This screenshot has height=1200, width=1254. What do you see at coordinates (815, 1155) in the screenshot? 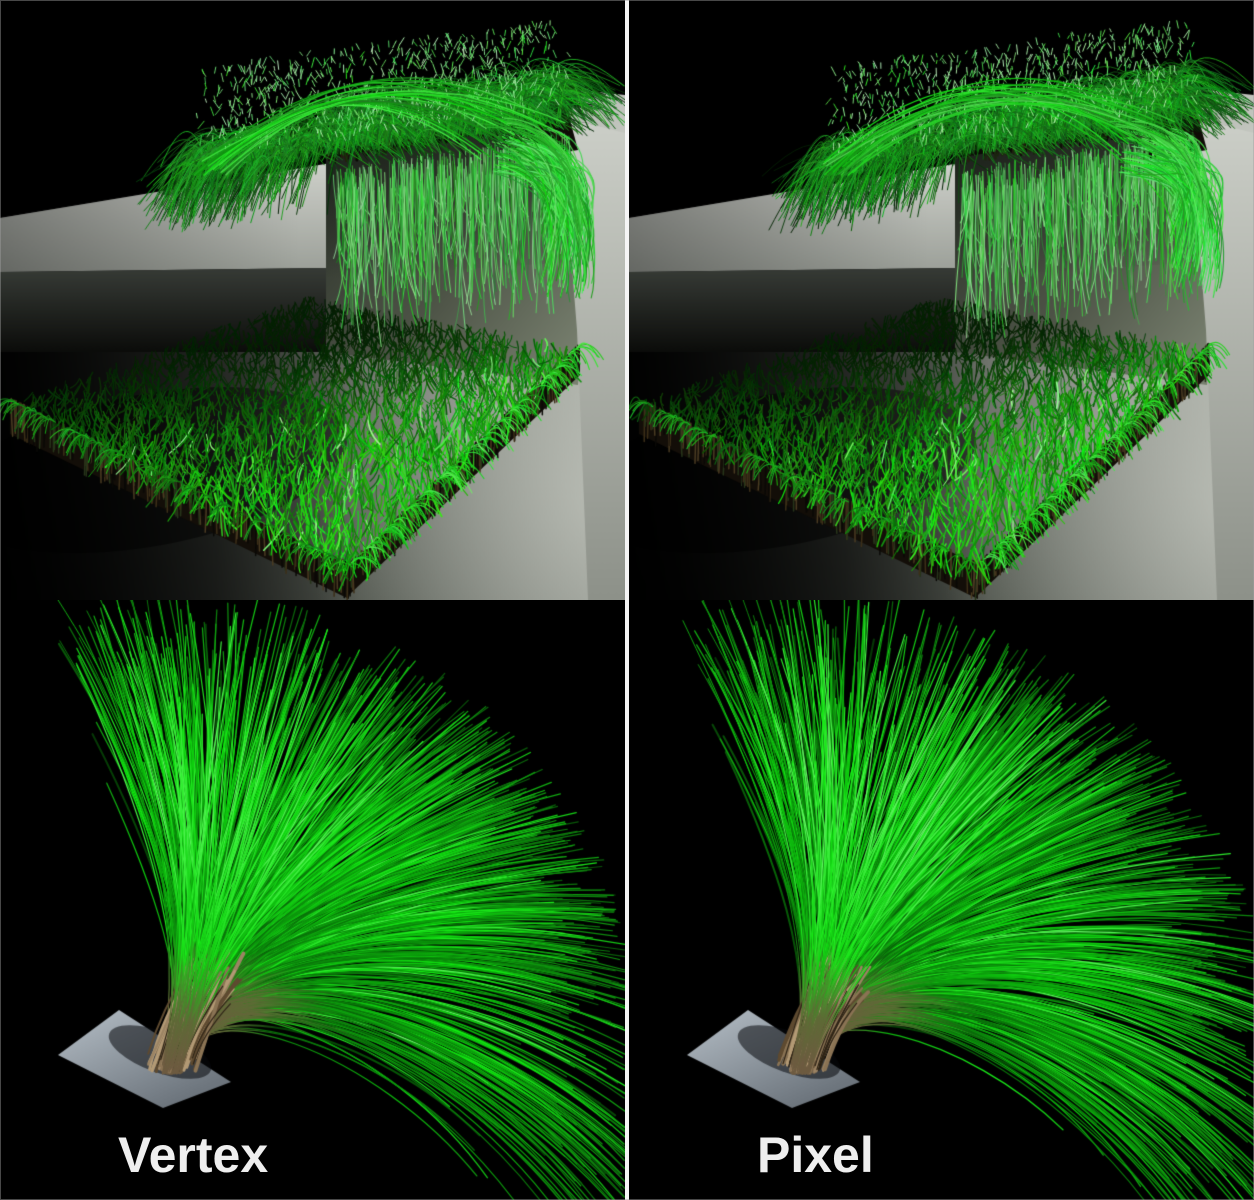
I see `pixel-label: Pixel` at bounding box center [815, 1155].